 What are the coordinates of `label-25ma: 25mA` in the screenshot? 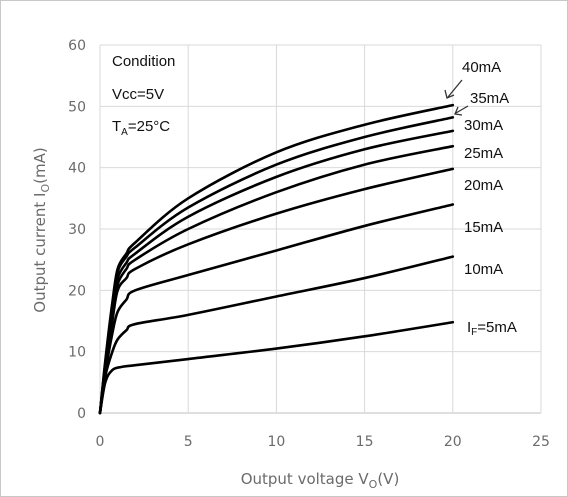 It's located at (483, 153).